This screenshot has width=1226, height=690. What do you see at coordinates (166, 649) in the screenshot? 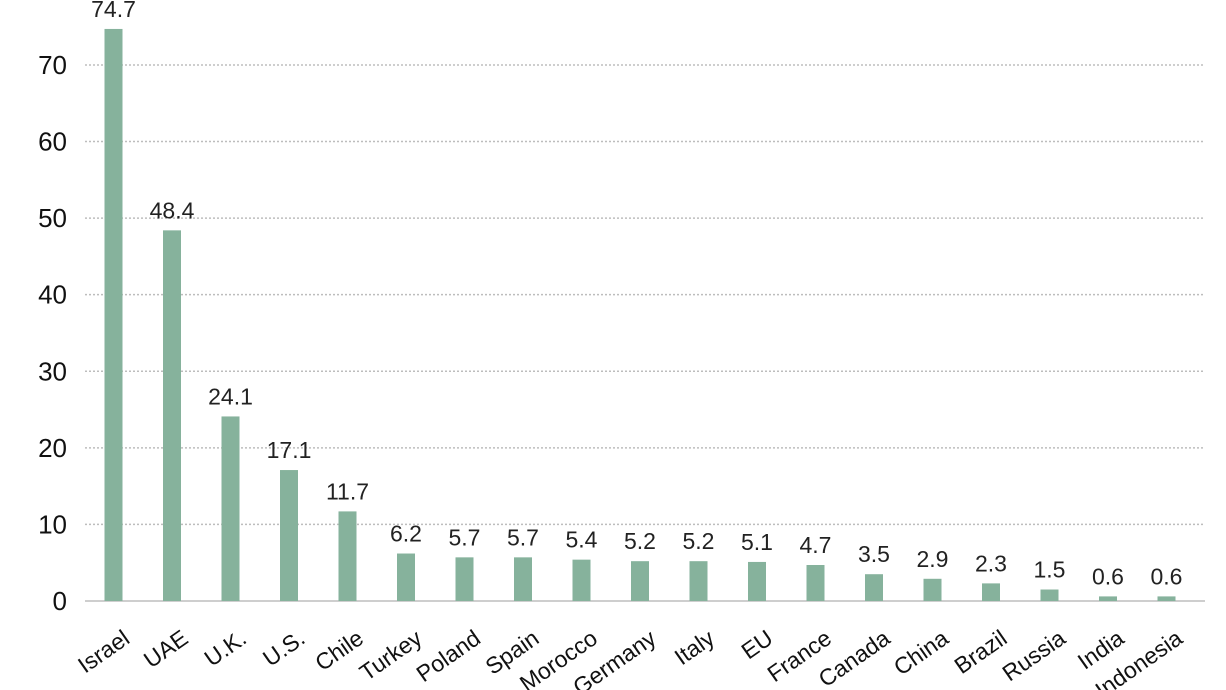
I see `x-tick-label-uae: UAE` at bounding box center [166, 649].